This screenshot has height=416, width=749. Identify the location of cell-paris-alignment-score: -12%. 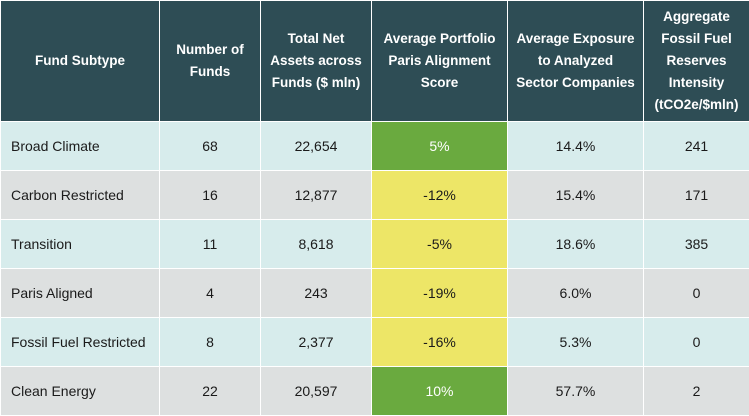
(439, 195).